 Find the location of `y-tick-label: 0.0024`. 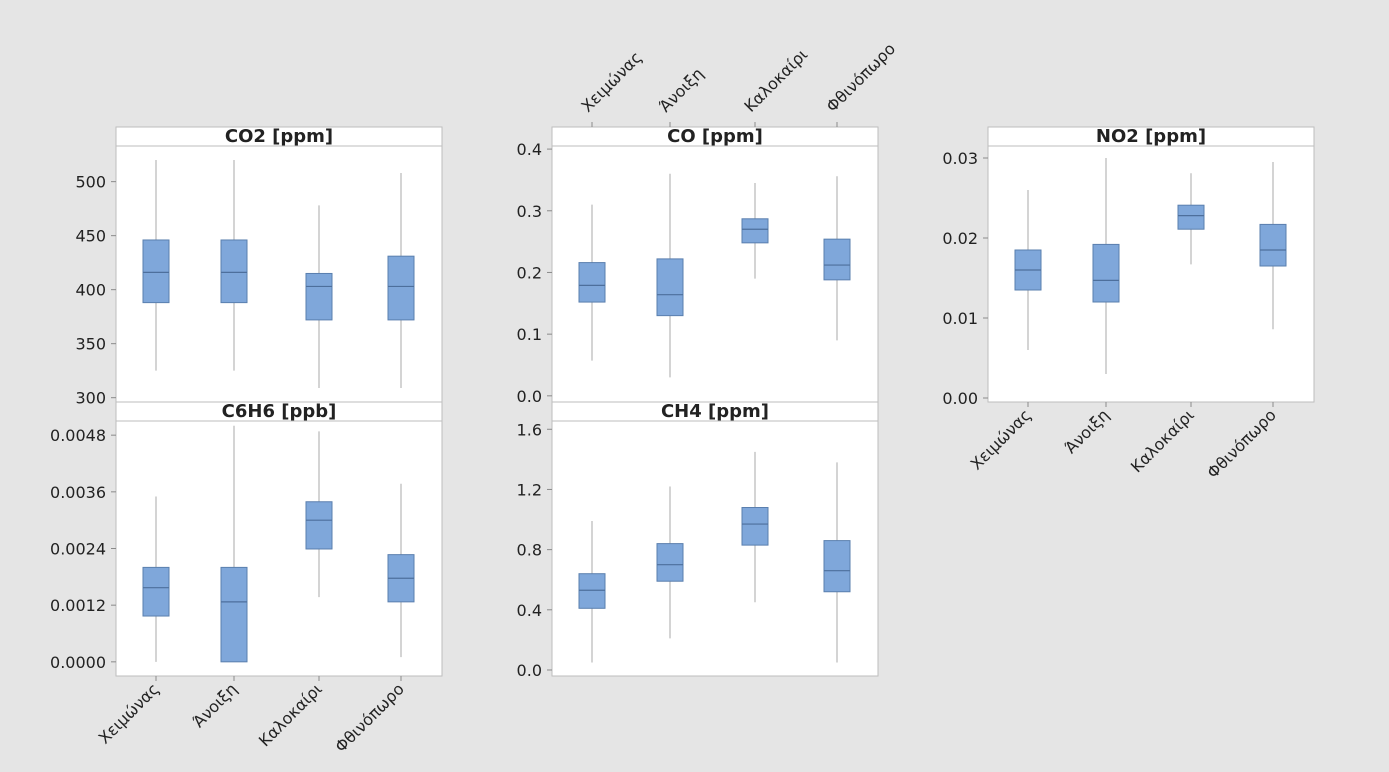

y-tick-label: 0.0024 is located at coordinates (78, 549).